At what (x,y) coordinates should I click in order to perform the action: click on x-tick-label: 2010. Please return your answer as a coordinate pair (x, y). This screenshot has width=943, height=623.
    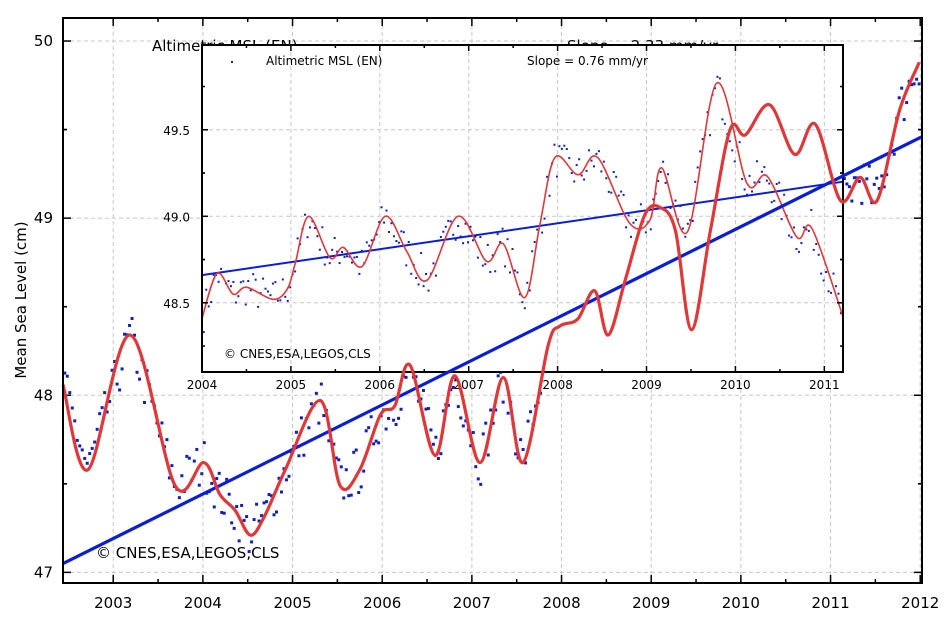
    Looking at the image, I should click on (741, 603).